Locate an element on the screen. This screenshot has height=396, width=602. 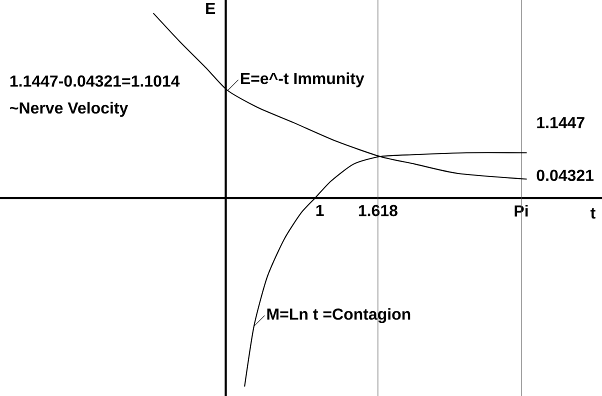
annotation: ~Nerve Velocity is located at coordinates (69, 109).